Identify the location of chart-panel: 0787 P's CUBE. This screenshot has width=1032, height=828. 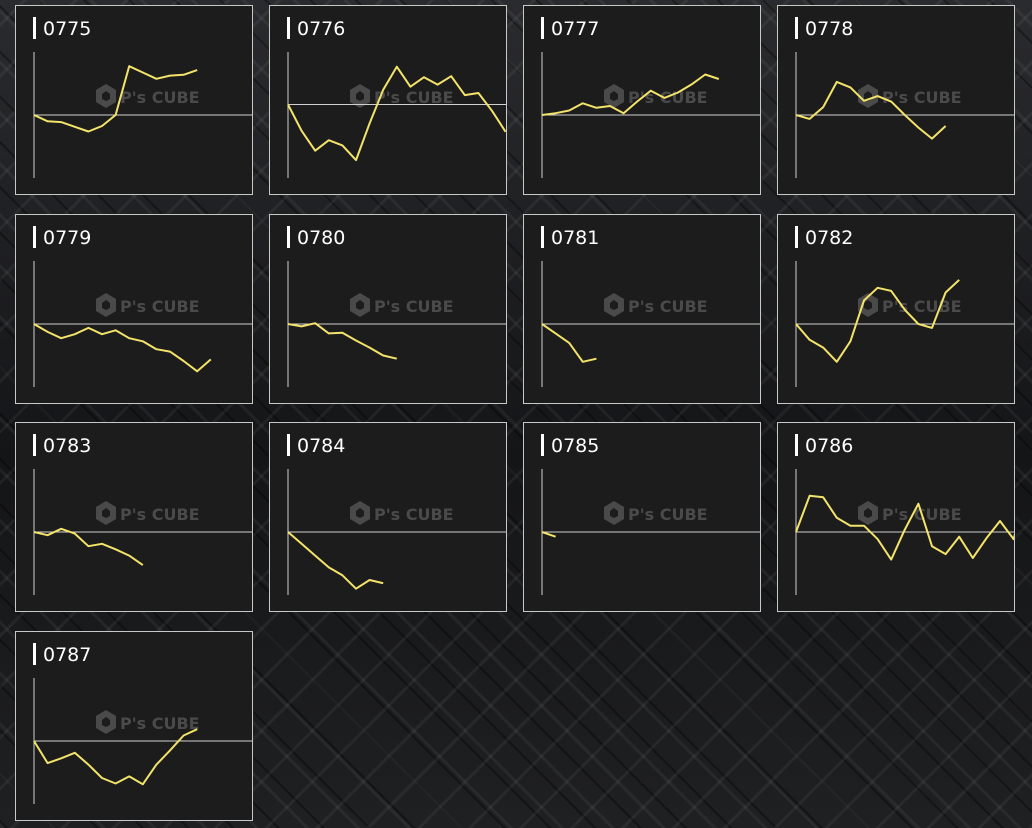
(134, 726).